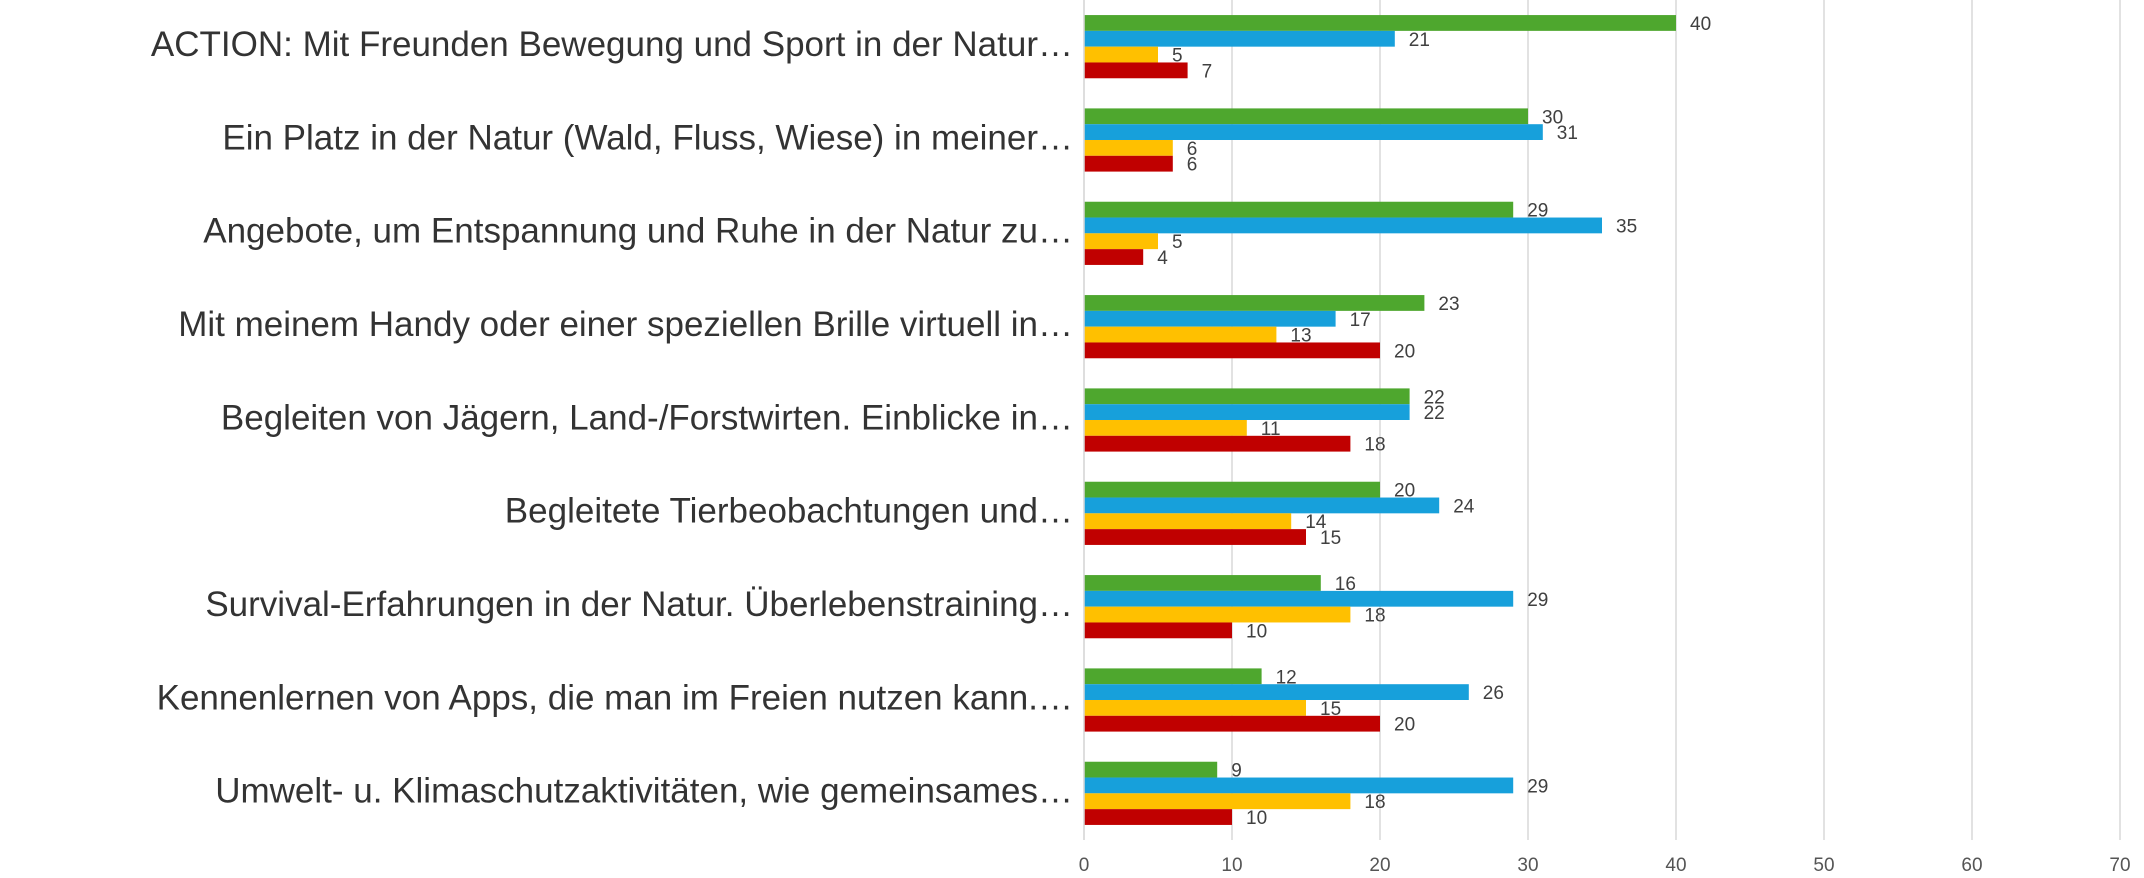 This screenshot has height=878, width=2144. What do you see at coordinates (1360, 320) in the screenshot?
I see `value-label: 17` at bounding box center [1360, 320].